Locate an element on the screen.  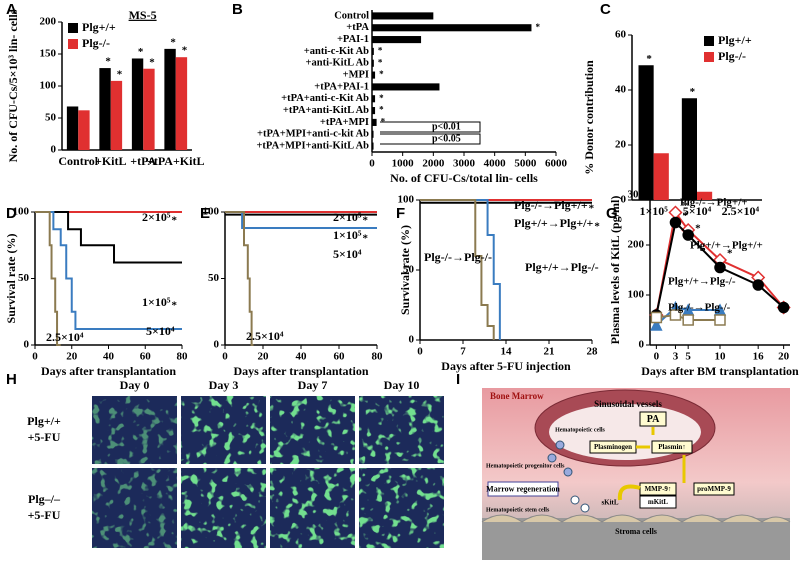
y-tick-label: 300 is located at coordinates (636, 195).